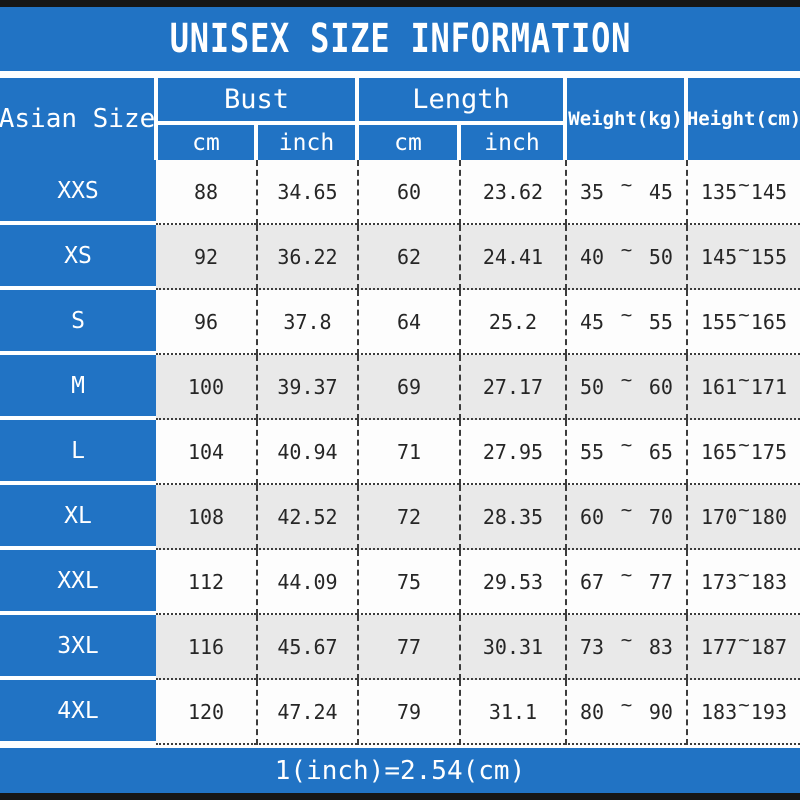 The image size is (800, 800). What do you see at coordinates (408, 322) in the screenshot?
I see `length-cm-cell: 64` at bounding box center [408, 322].